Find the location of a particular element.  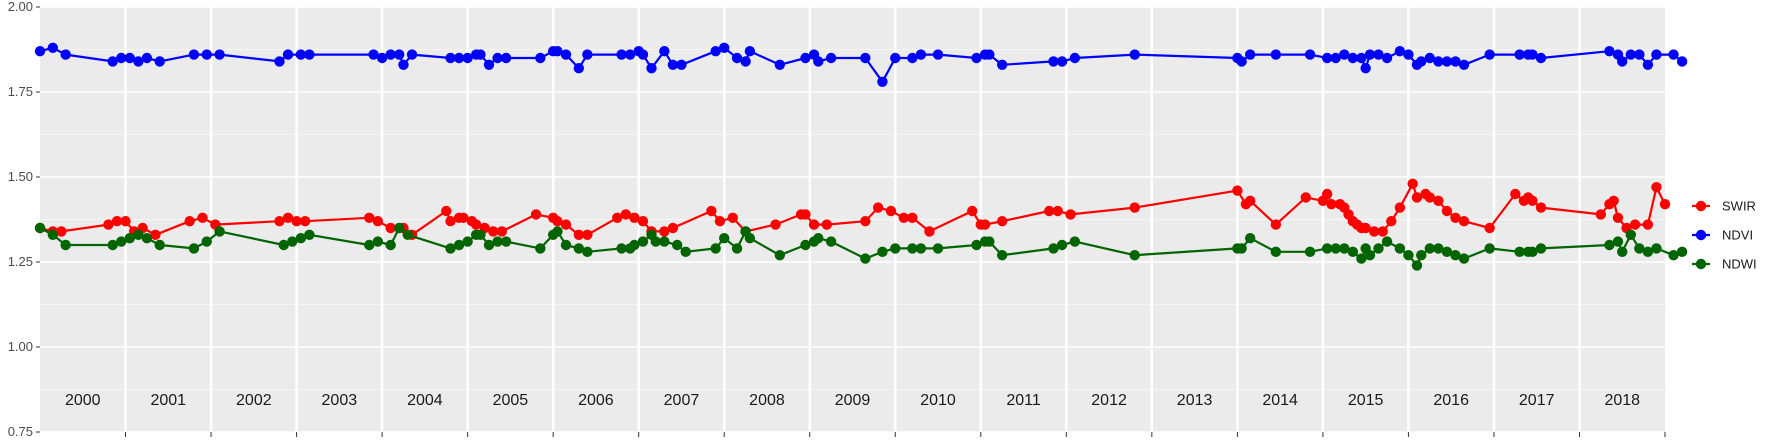

year-label: 2009 is located at coordinates (853, 400).